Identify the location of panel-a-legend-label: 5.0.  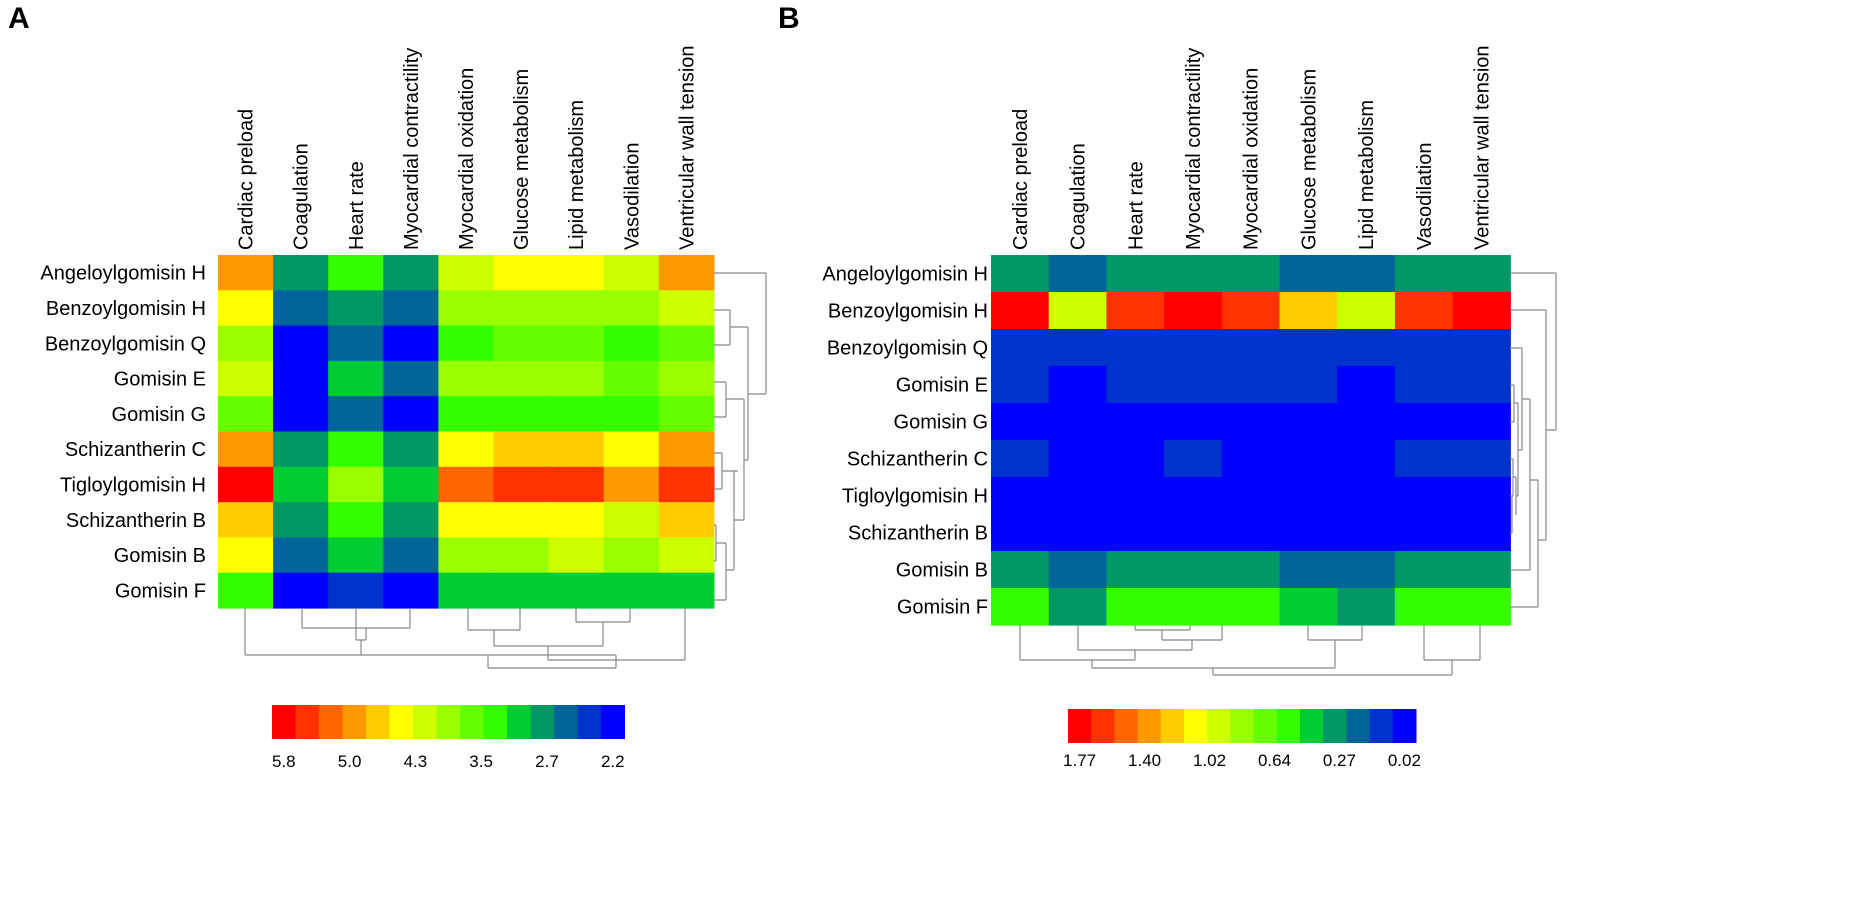
(350, 761).